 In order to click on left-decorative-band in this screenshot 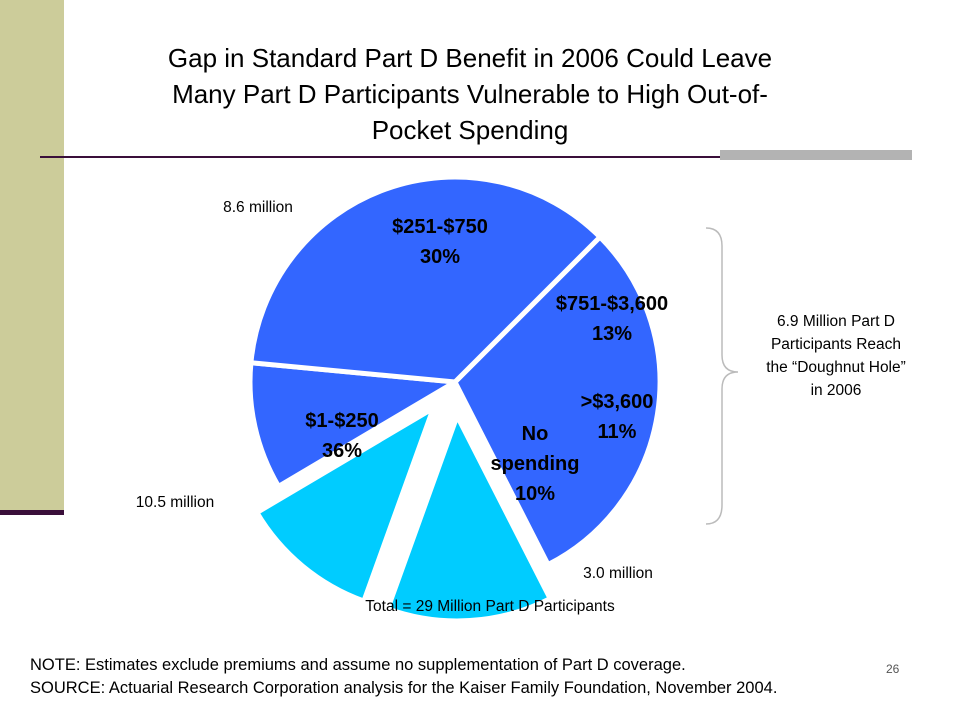, I will do `click(32, 257)`.